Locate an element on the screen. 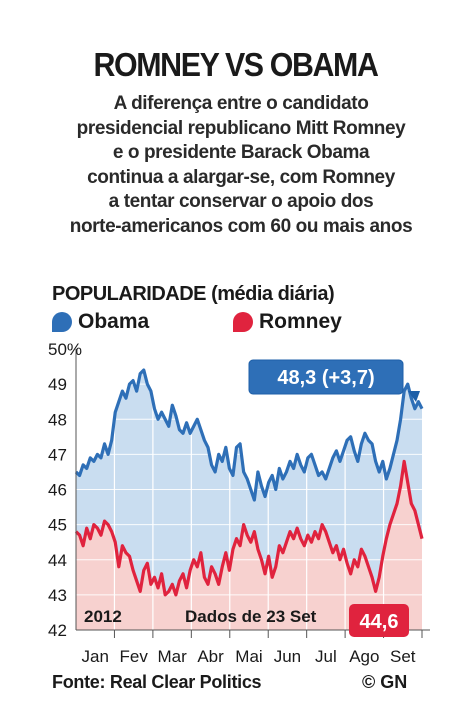 This screenshot has height=720, width=471. x-tick-label: Jan is located at coordinates (95, 656).